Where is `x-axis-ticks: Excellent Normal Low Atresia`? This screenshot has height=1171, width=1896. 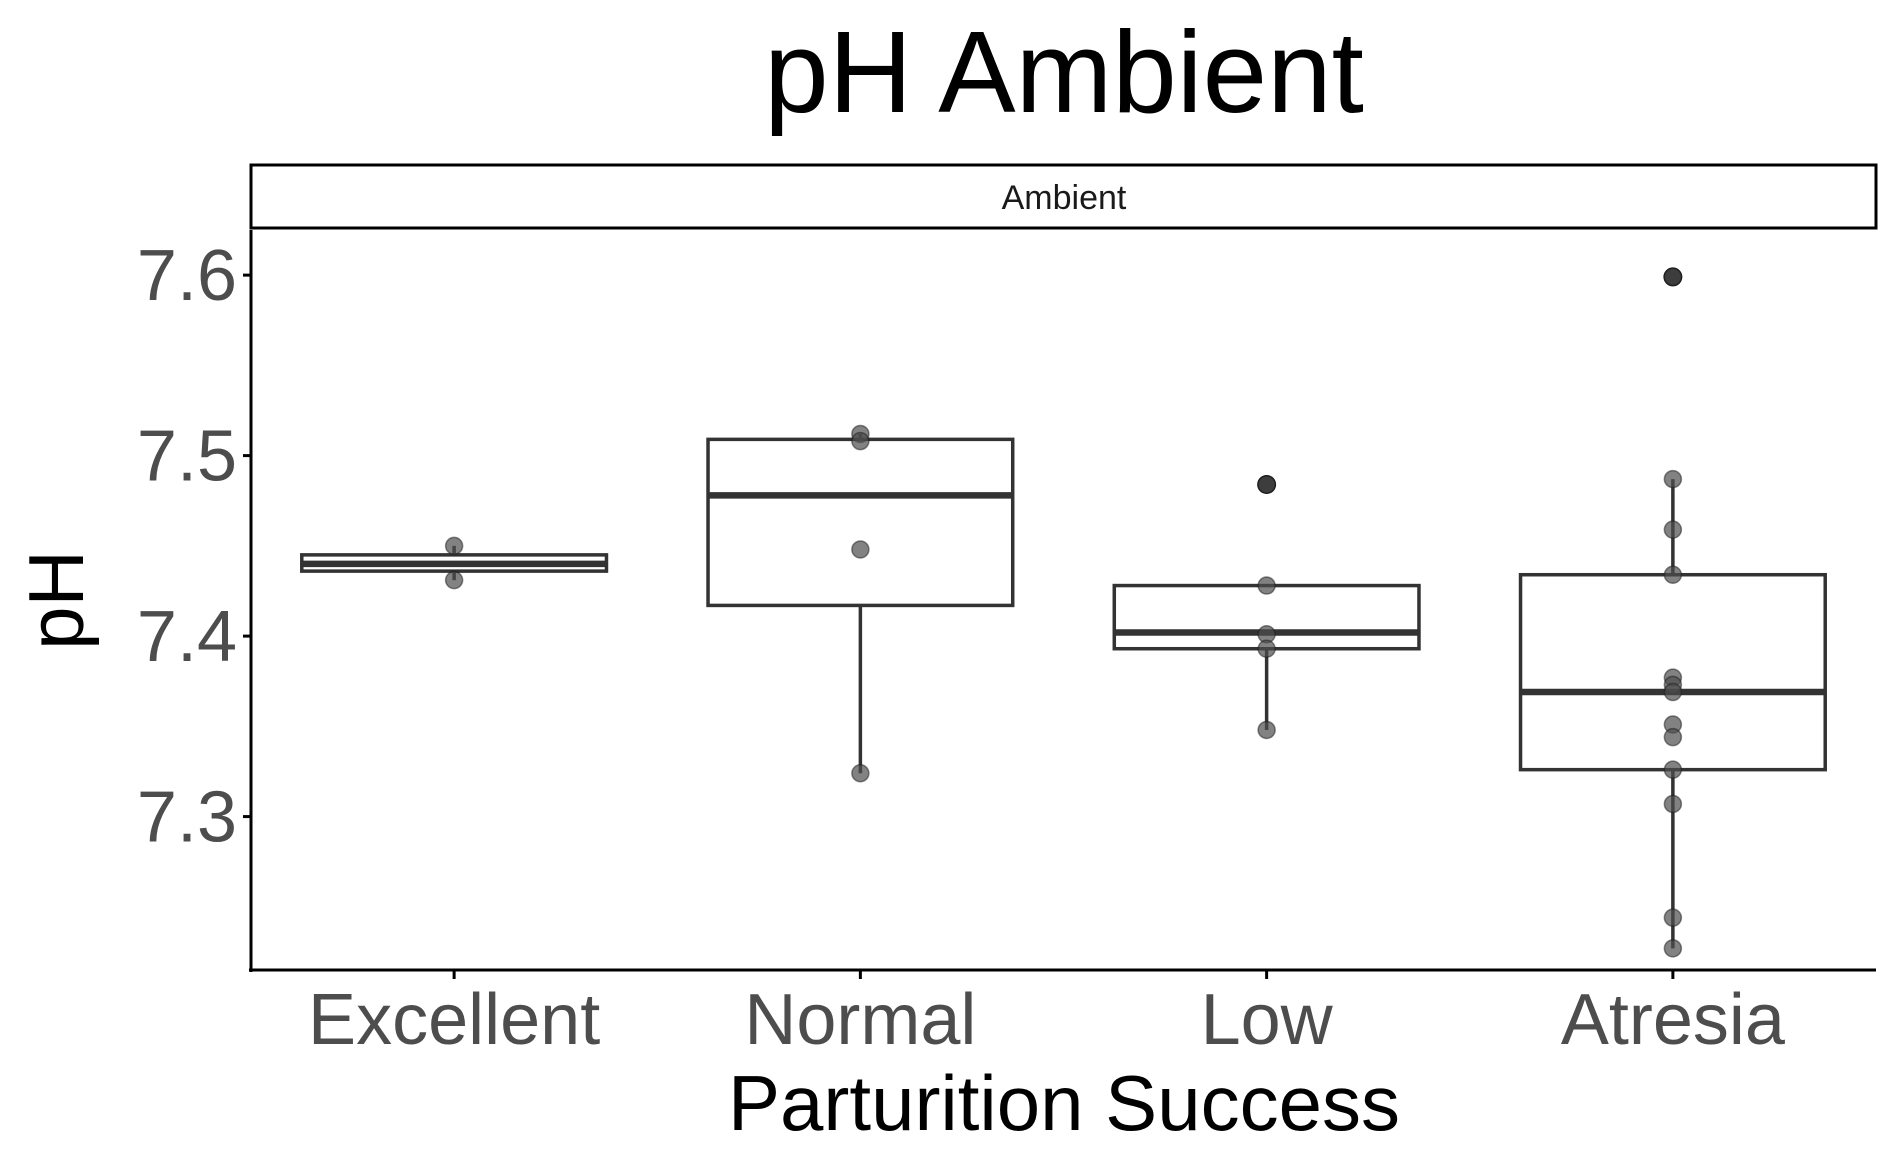
x-axis-ticks: Excellent Normal Low Atresia is located at coordinates (1047, 1015).